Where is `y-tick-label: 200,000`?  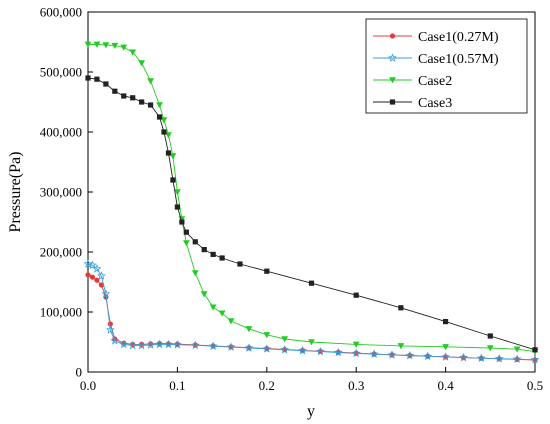
y-tick-label: 200,000 is located at coordinates (61, 252).